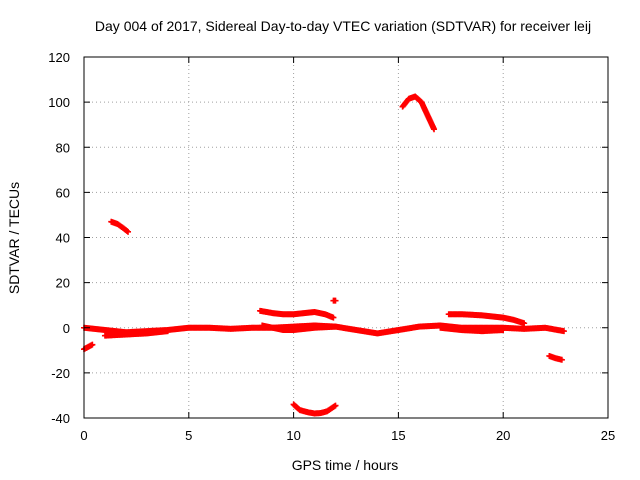 The height and width of the screenshot is (480, 640). I want to click on y-tick-label: 20, so click(63, 283).